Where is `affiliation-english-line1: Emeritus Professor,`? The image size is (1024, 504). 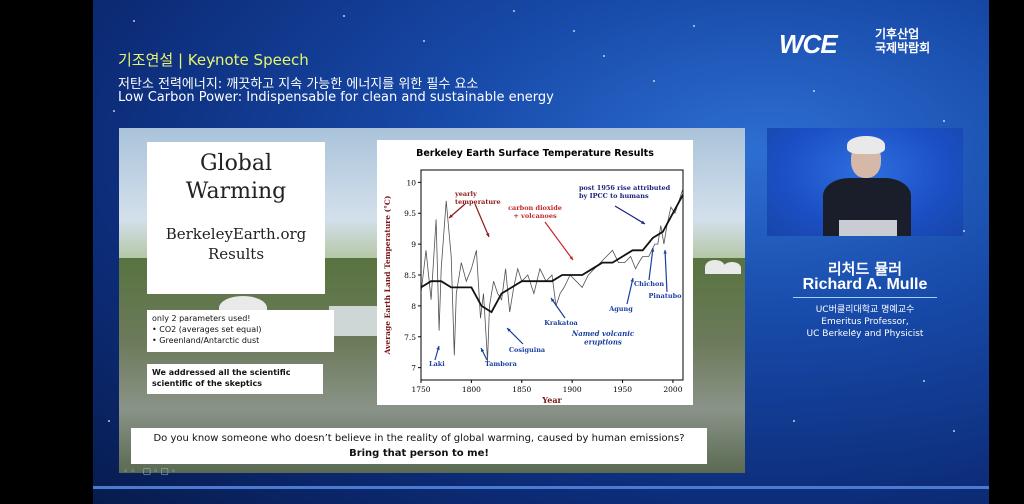
affiliation-english-line1: Emeritus Professor, is located at coordinates (865, 322).